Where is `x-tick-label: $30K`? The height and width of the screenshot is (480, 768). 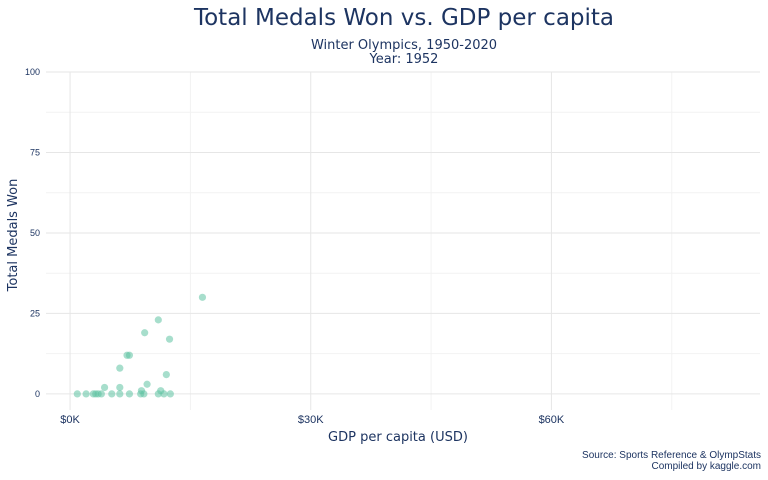
x-tick-label: $30K is located at coordinates (311, 420).